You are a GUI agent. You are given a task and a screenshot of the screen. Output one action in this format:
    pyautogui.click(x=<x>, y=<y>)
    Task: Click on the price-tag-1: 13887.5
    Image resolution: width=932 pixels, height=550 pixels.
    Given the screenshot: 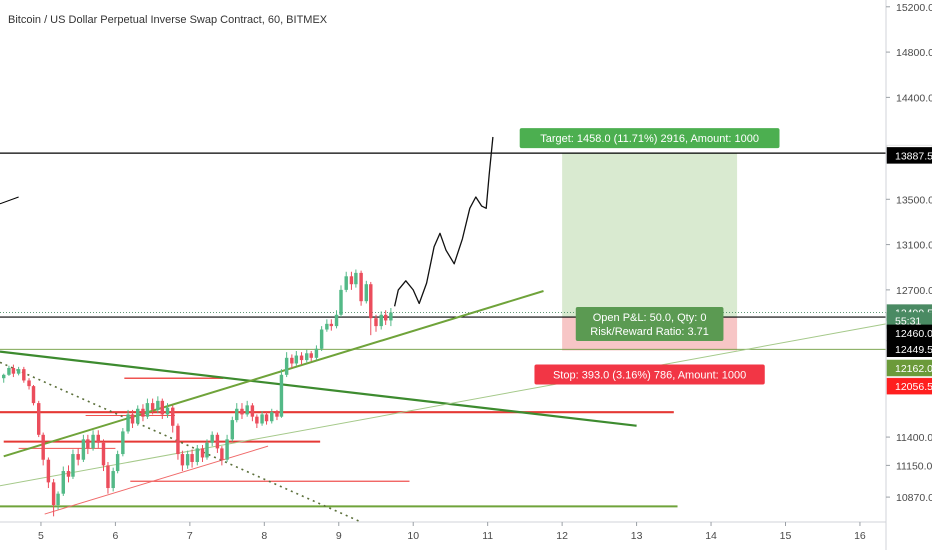 What is the action you would take?
    pyautogui.click(x=909, y=155)
    